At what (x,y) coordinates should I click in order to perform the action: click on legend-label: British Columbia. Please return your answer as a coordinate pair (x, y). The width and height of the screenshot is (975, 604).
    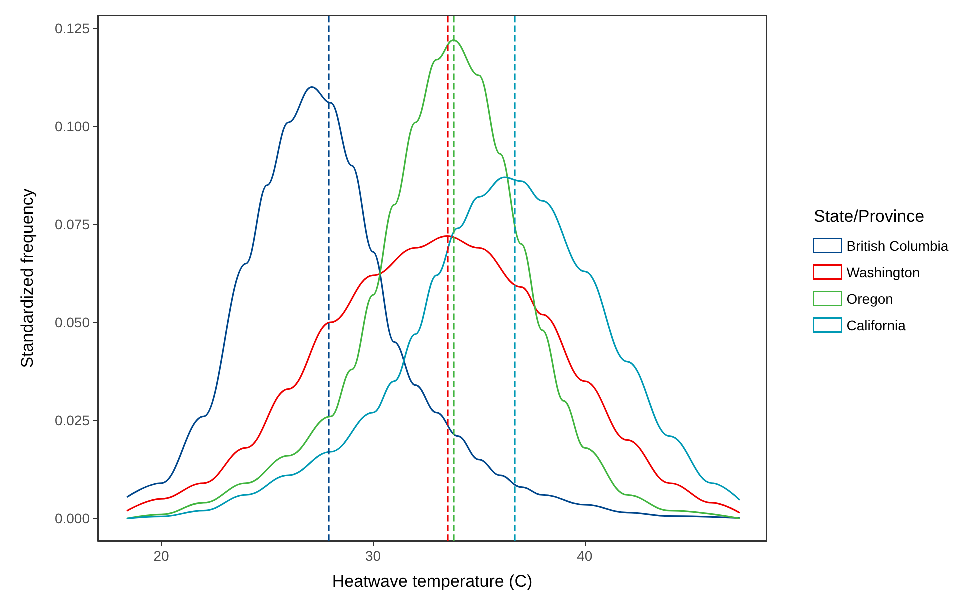
    Looking at the image, I should click on (897, 246).